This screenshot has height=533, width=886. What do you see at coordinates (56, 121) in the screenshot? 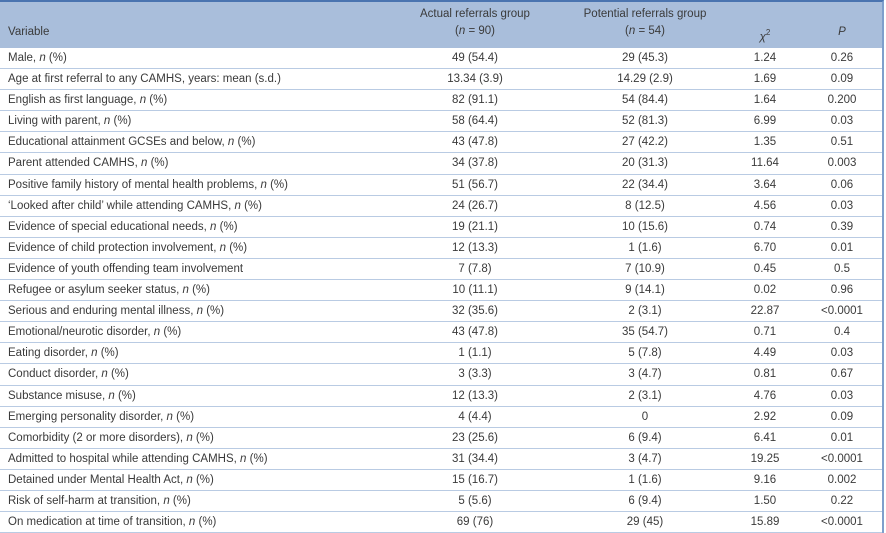
I see `variable-text: Living with parent,` at bounding box center [56, 121].